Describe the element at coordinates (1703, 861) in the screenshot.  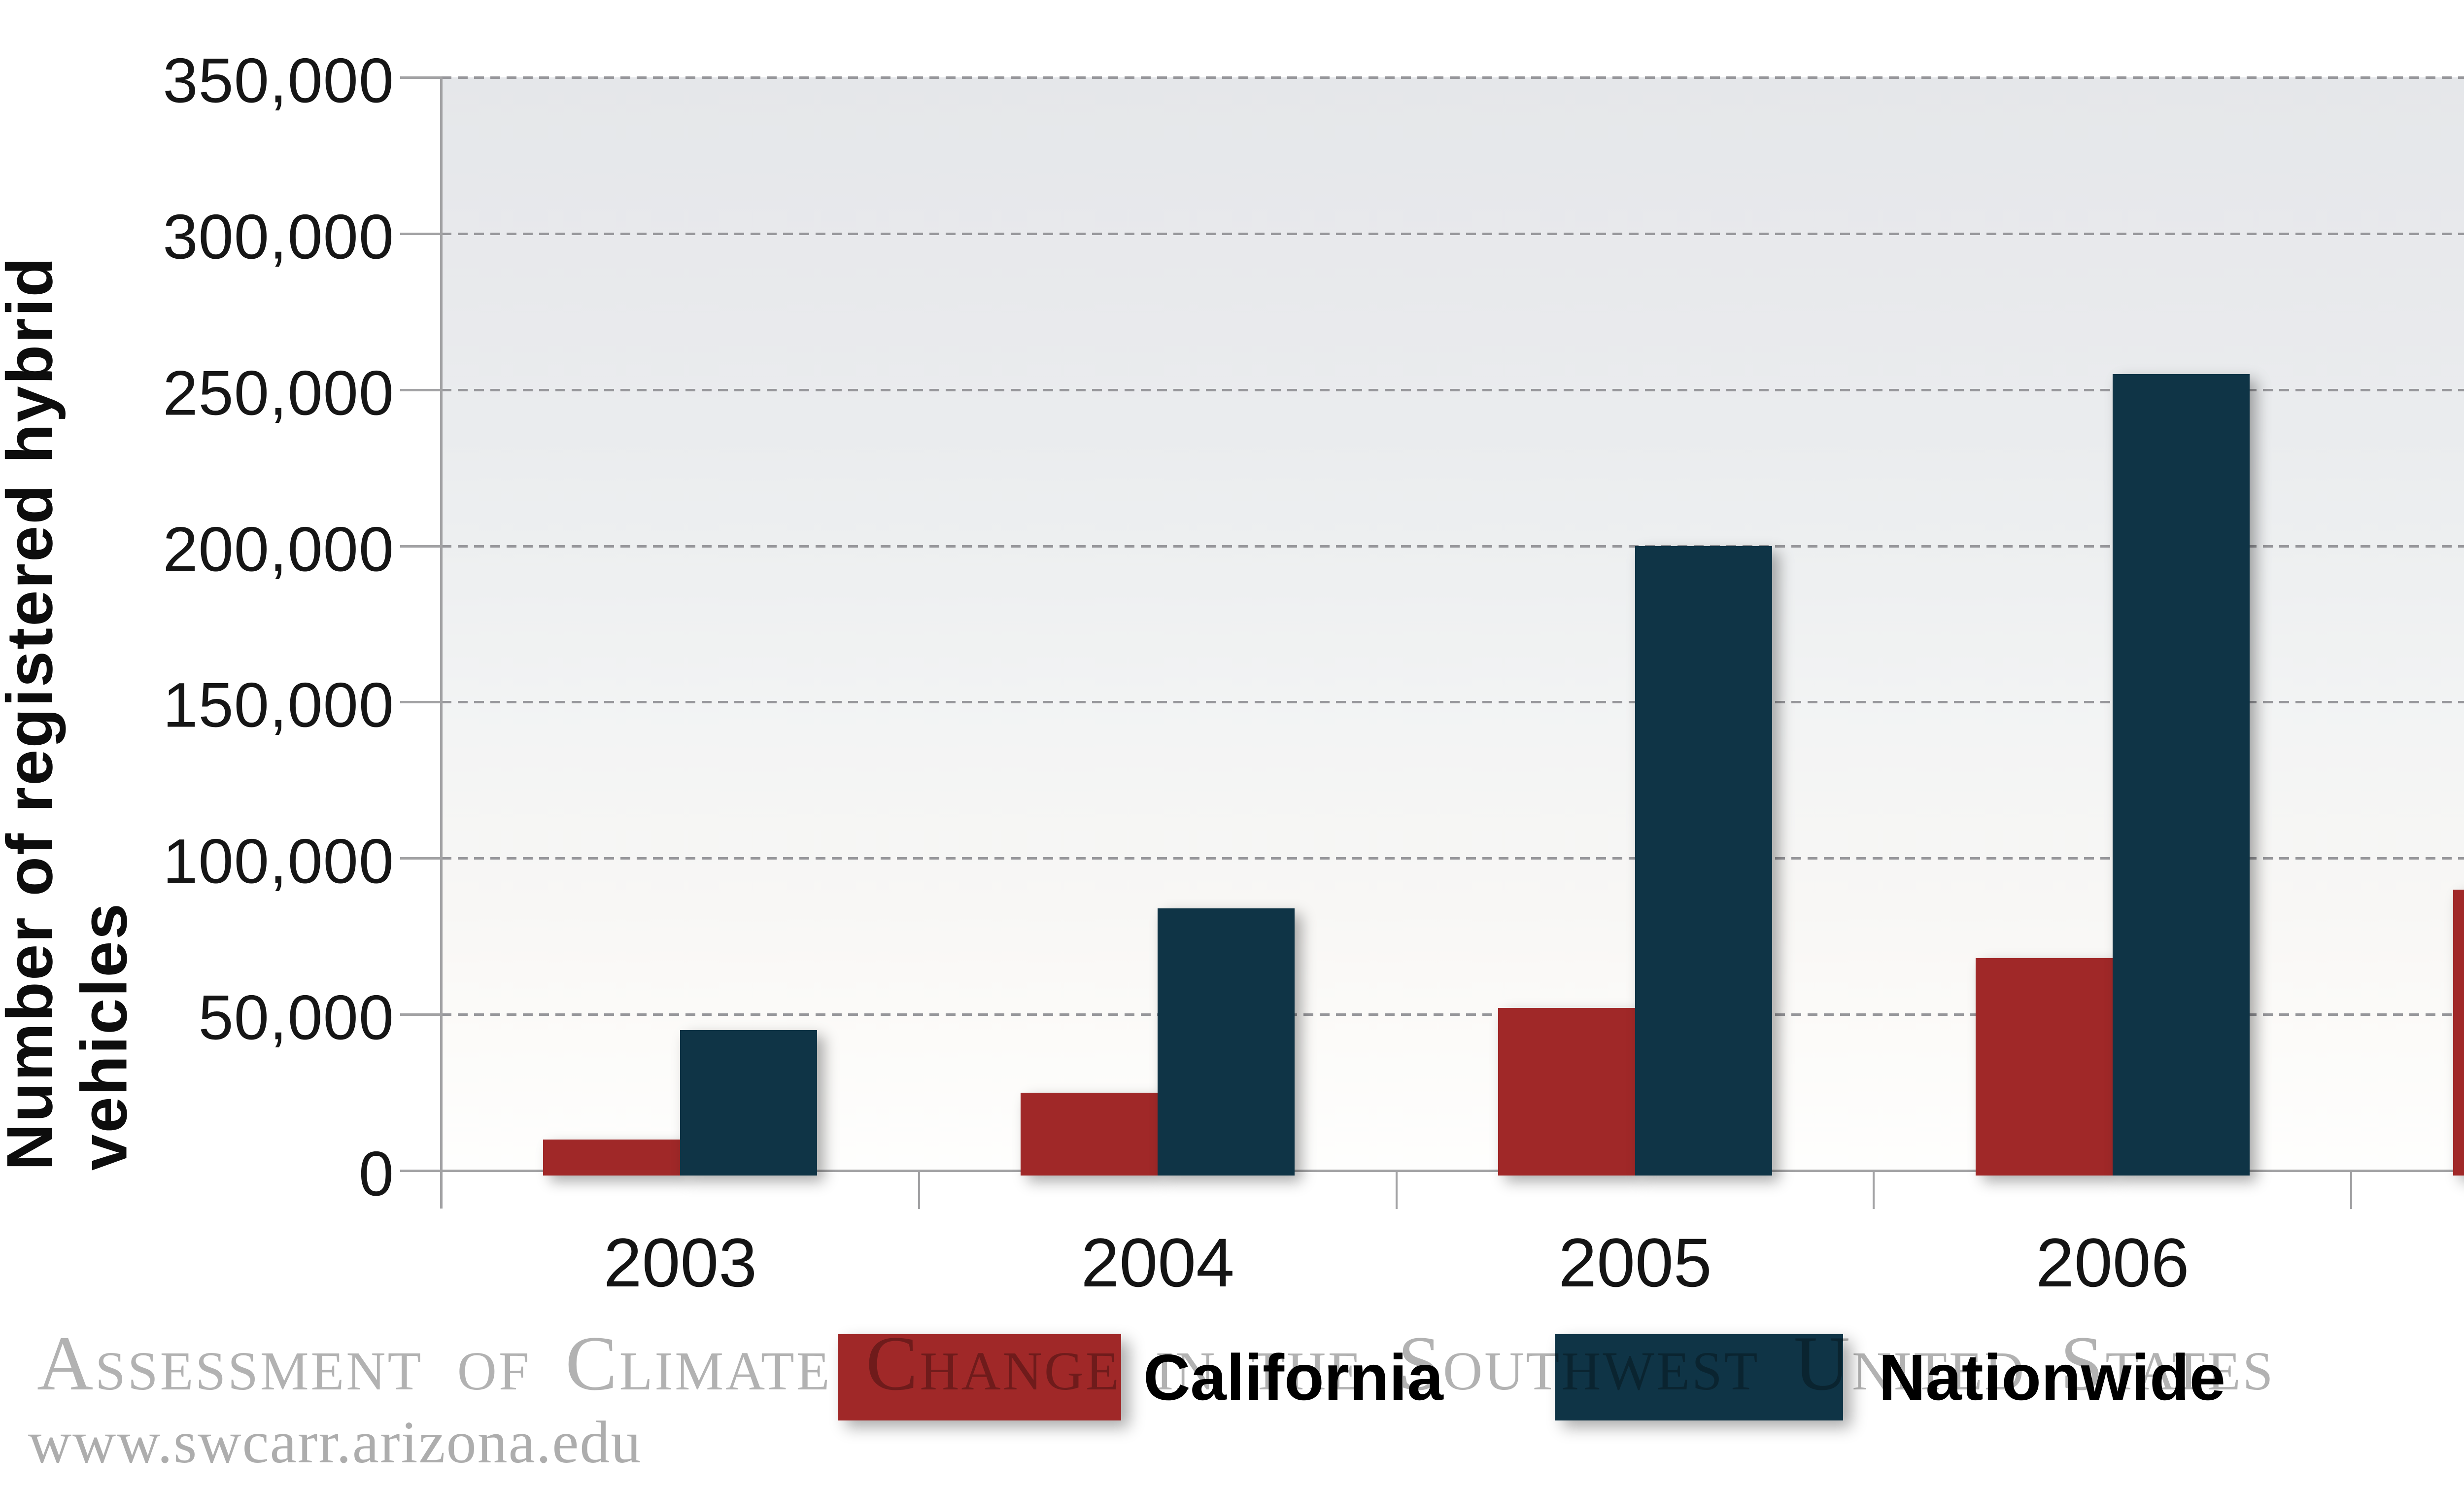
I see `bar-nationwide-2005` at that location.